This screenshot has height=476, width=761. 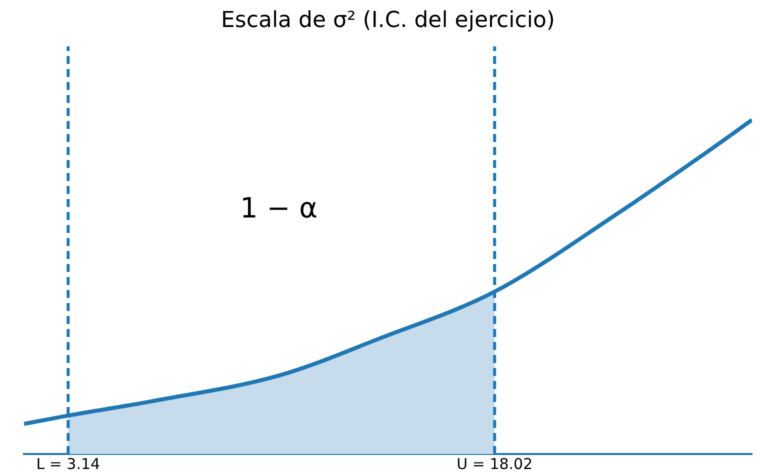 I want to click on x-tick-label: U = 18.02, so click(x=494, y=463).